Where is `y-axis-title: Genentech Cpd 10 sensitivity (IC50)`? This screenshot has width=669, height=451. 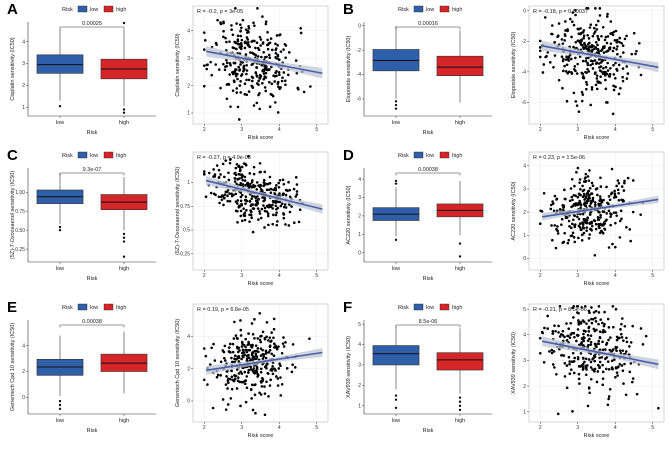
y-axis-title: Genentech Cpd 10 sensitivity (IC50) is located at coordinates (13, 367).